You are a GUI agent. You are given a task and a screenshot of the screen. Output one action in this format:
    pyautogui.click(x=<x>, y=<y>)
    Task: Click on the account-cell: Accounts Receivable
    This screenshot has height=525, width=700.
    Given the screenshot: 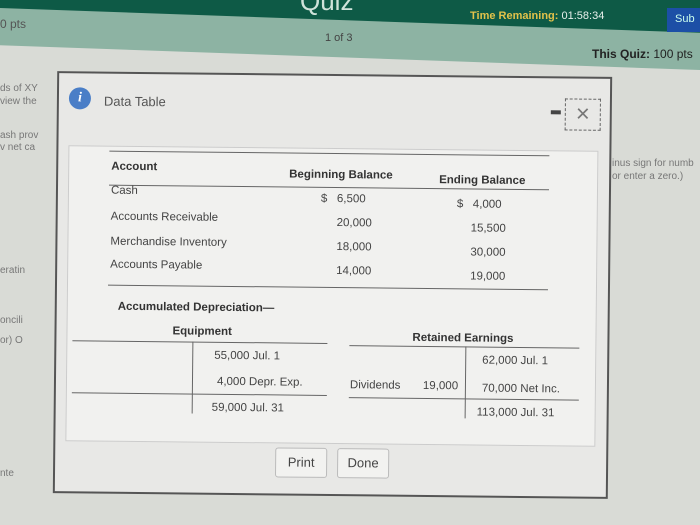 What is the action you would take?
    pyautogui.click(x=164, y=217)
    